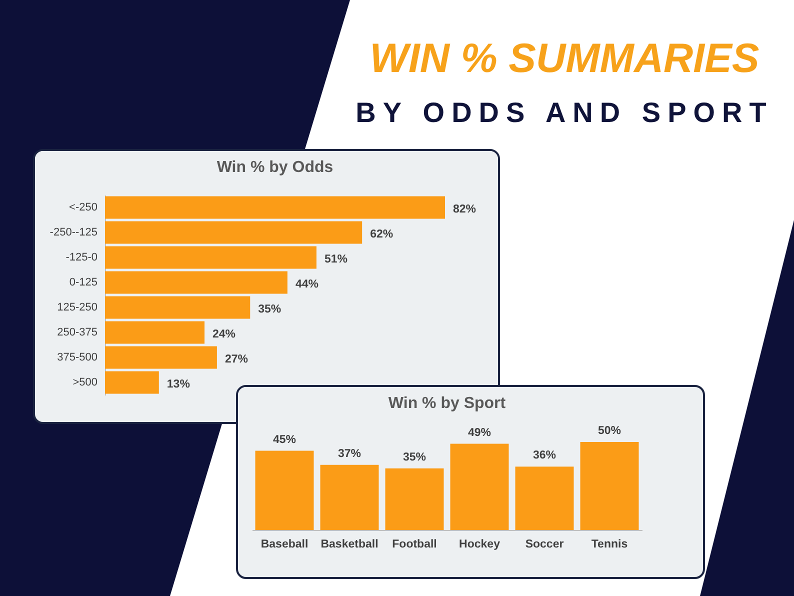 The height and width of the screenshot is (596, 794). What do you see at coordinates (610, 431) in the screenshot?
I see `data-label: 50%` at bounding box center [610, 431].